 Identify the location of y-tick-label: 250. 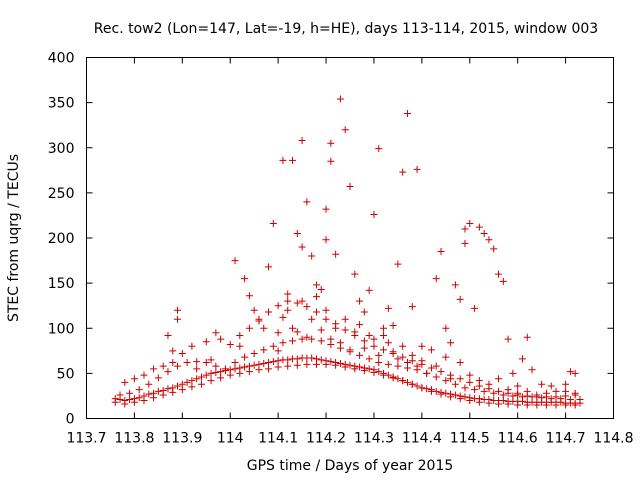
(61, 194).